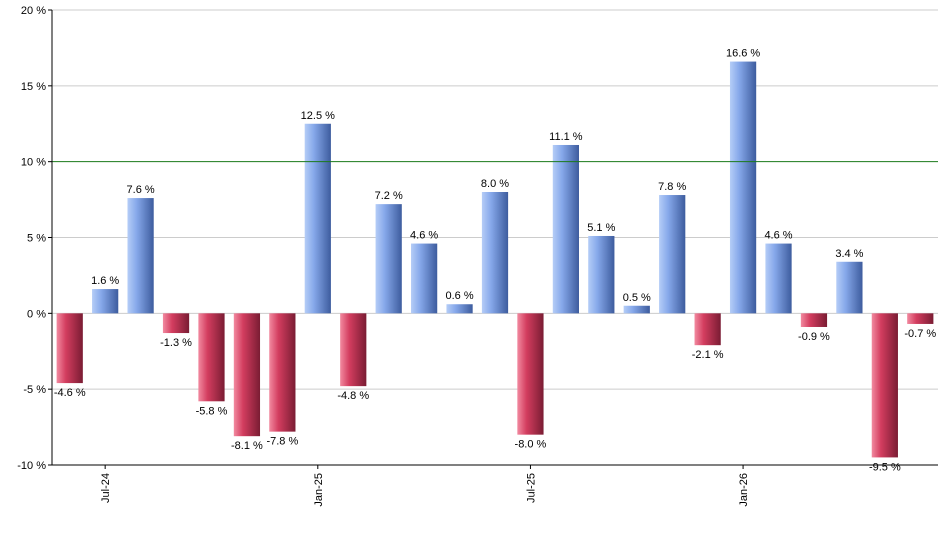  Describe the element at coordinates (708, 355) in the screenshot. I see `bar-value-label: -2.1 %` at that location.